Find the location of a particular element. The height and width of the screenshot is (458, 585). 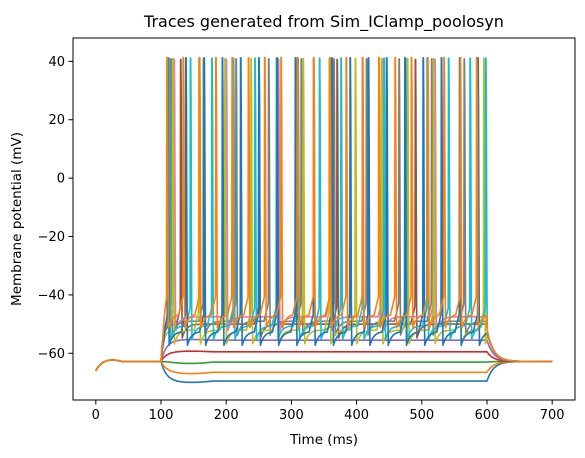

y-tick-label: −60 is located at coordinates (51, 354).